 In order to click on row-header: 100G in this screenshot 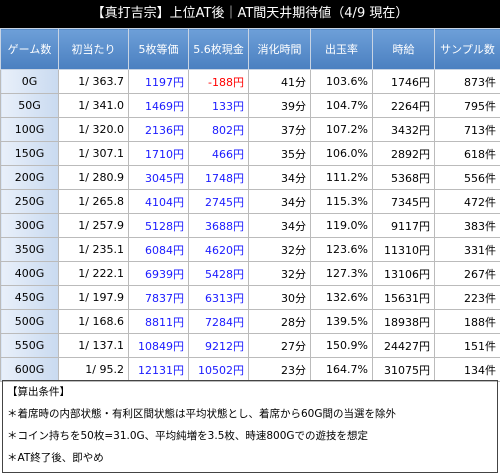, I will do `click(29, 129)`.